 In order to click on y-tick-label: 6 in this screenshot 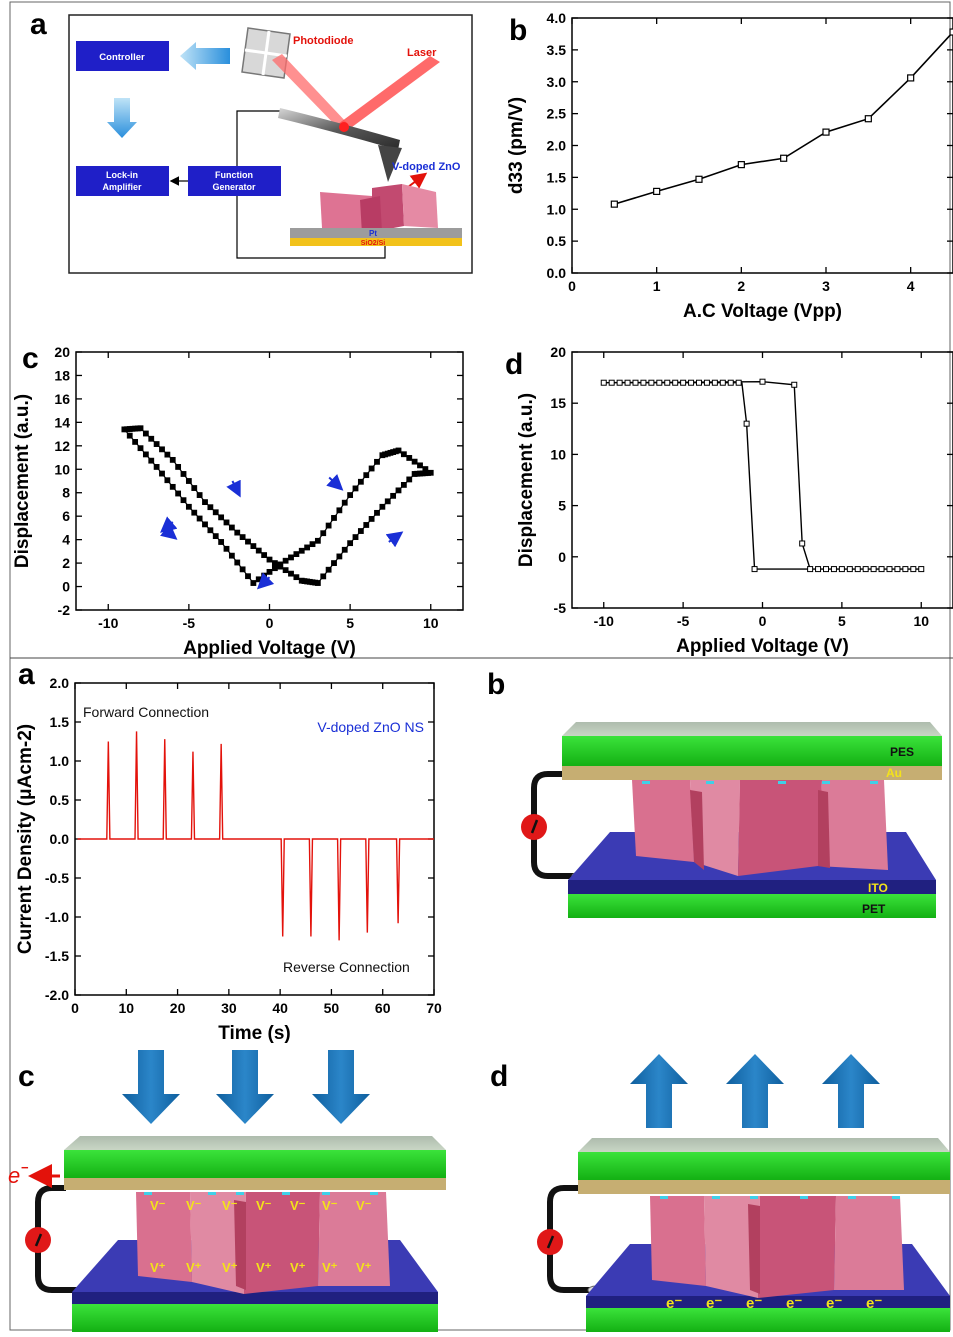, I will do `click(66, 516)`.